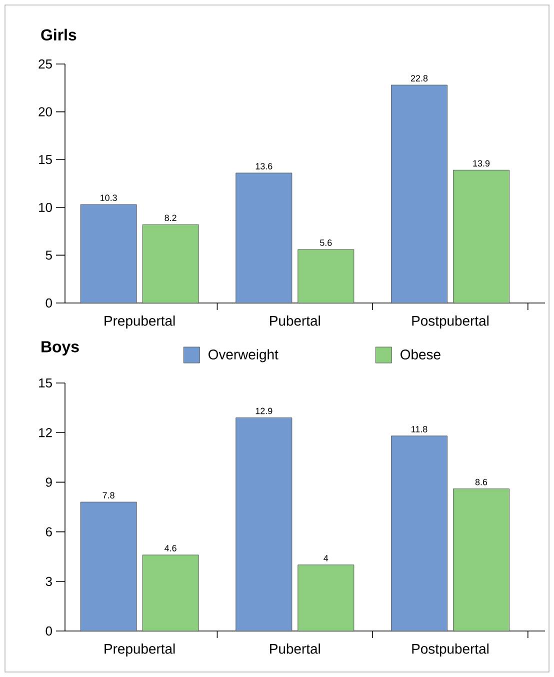 The height and width of the screenshot is (677, 554). What do you see at coordinates (419, 78) in the screenshot?
I see `data-label: 22.8` at bounding box center [419, 78].